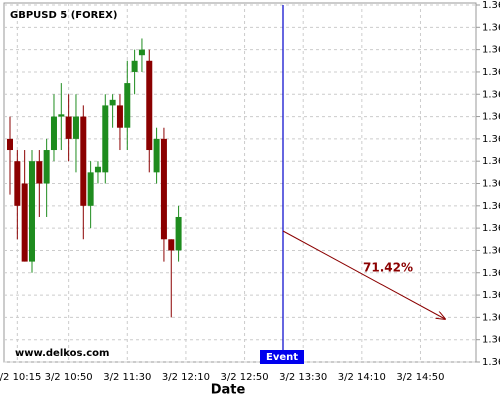 The image size is (500, 404). I want to click on x-tick-label: 3/2 10:15, so click(20, 377).